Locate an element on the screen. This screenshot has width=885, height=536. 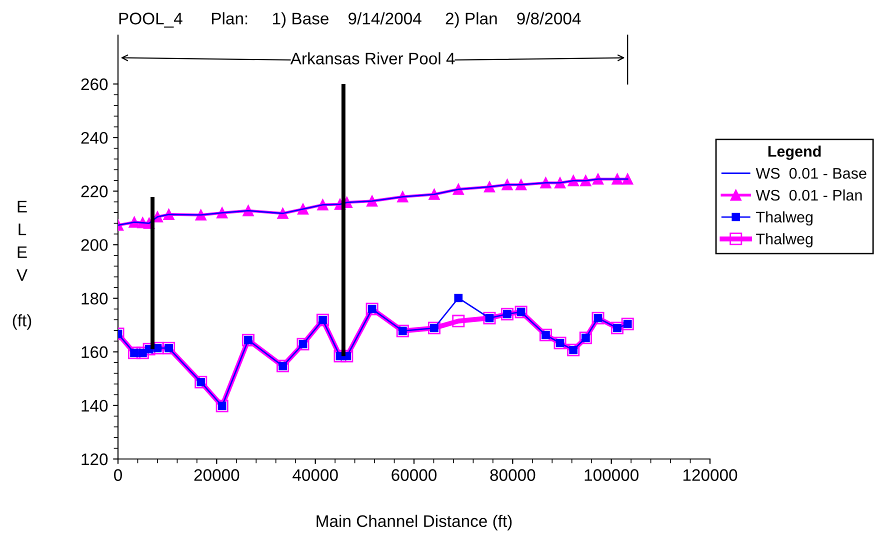
y-tick-label: 140 is located at coordinates (95, 406).